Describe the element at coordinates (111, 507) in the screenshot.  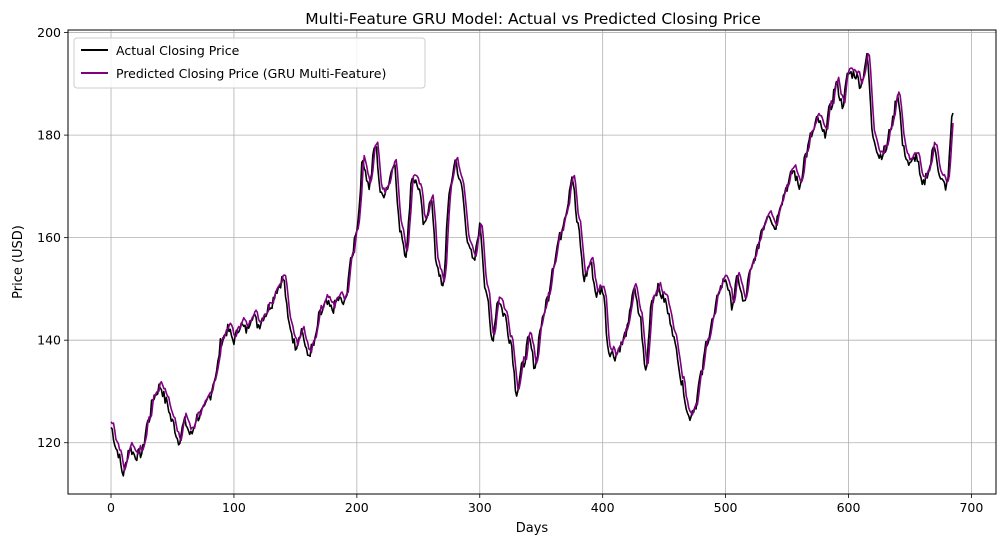
I see `x-tick-label: 0` at that location.